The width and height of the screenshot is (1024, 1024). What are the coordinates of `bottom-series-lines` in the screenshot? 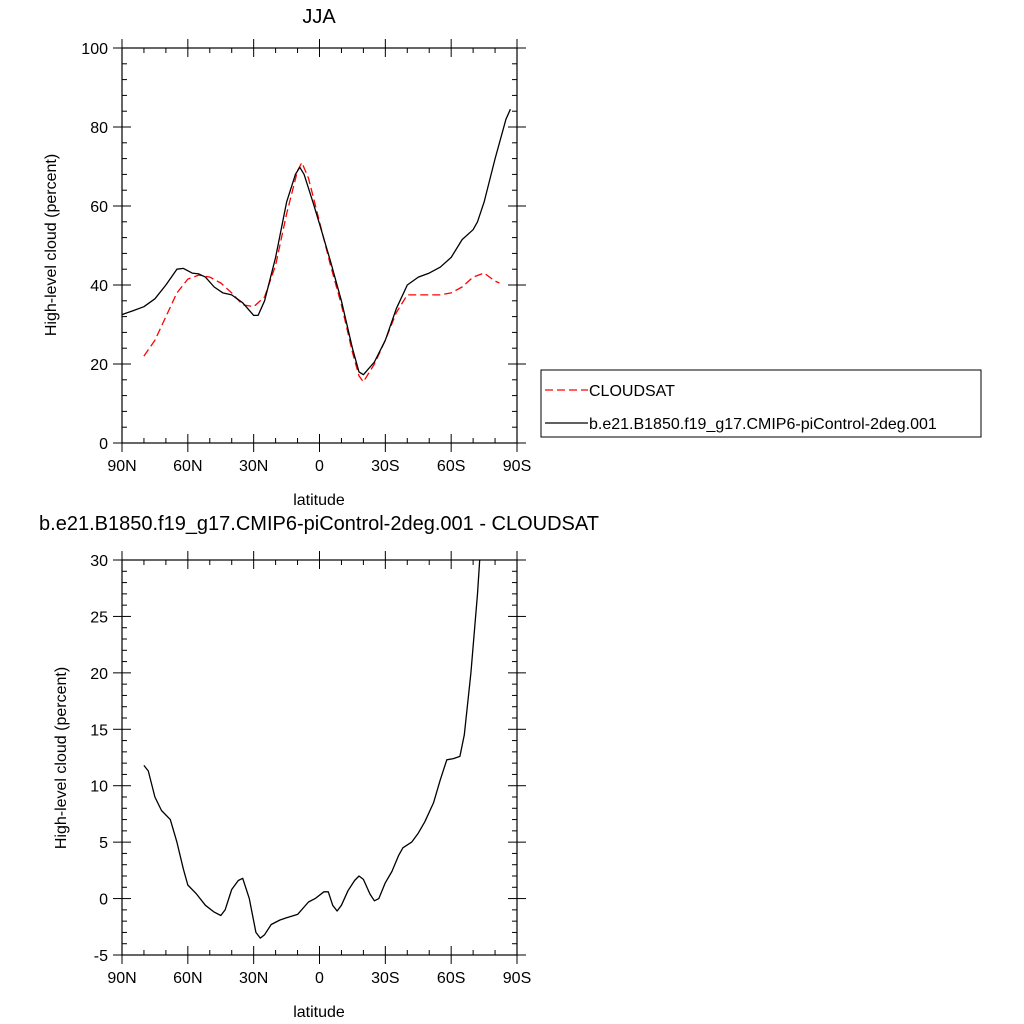 It's located at (312, 749).